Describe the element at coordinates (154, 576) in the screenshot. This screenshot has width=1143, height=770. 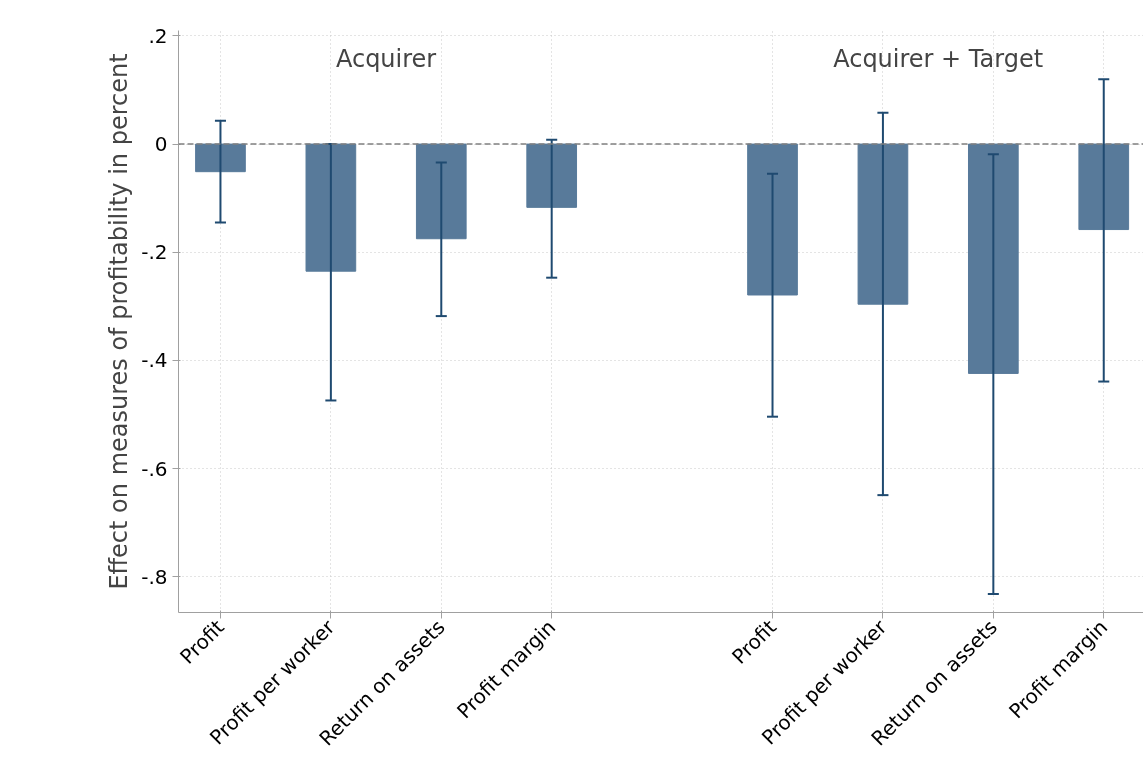
I see `y-tick-label: -.8` at that location.